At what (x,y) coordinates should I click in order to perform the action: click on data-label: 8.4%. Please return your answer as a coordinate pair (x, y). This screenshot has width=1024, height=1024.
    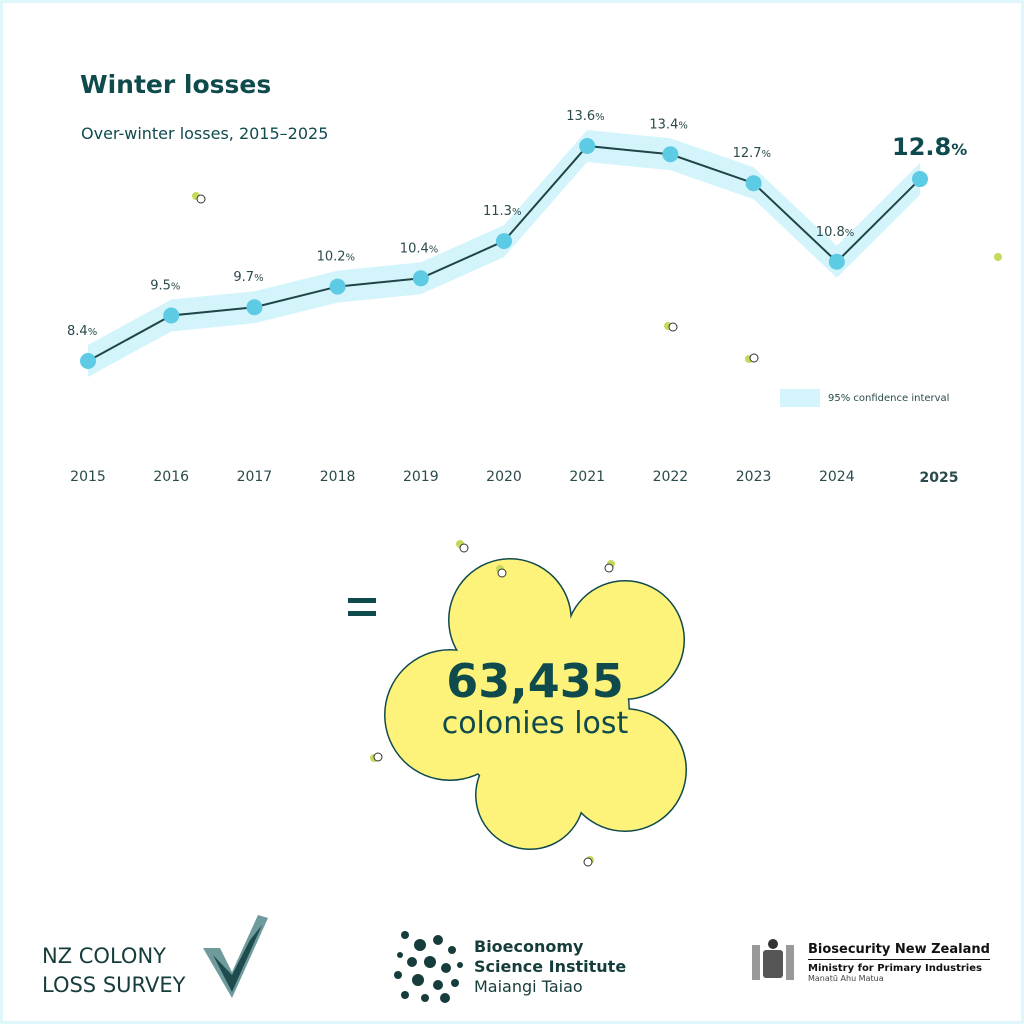
    Looking at the image, I should click on (82, 331).